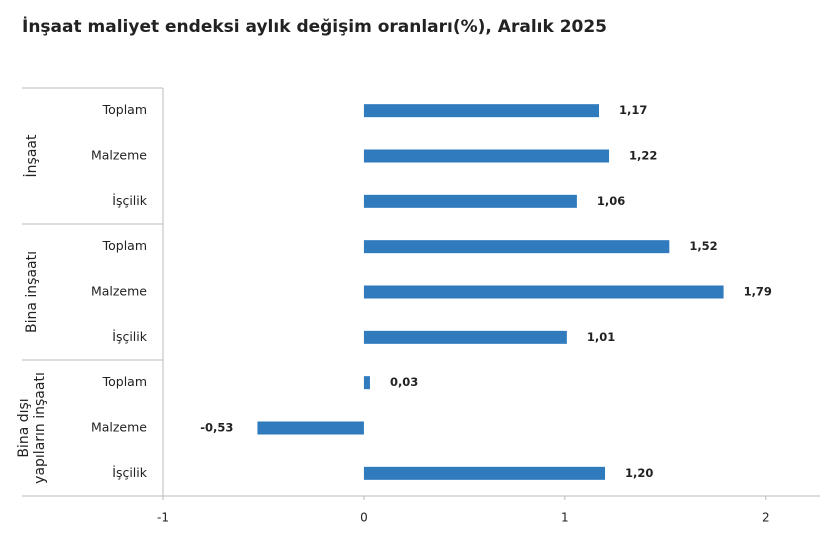 The image size is (820, 541). What do you see at coordinates (758, 292) in the screenshot?
I see `value-label: 1,79` at bounding box center [758, 292].